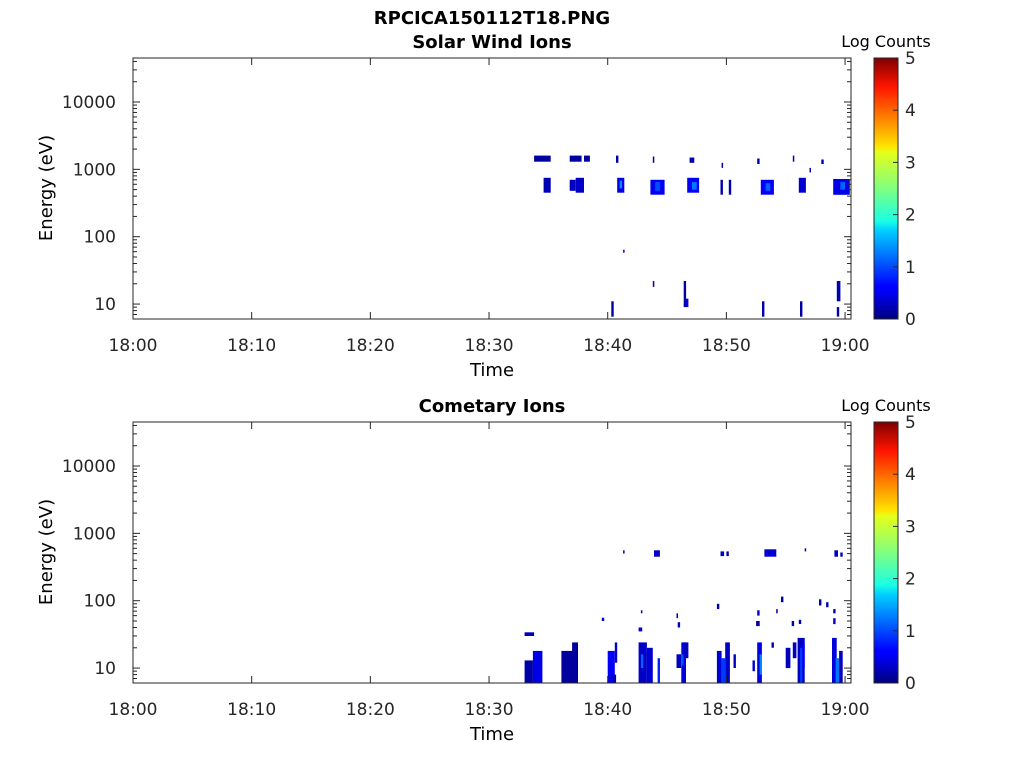 The width and height of the screenshot is (1024, 768). What do you see at coordinates (46, 188) in the screenshot?
I see `y-axis-label: Energy (eV)` at bounding box center [46, 188].